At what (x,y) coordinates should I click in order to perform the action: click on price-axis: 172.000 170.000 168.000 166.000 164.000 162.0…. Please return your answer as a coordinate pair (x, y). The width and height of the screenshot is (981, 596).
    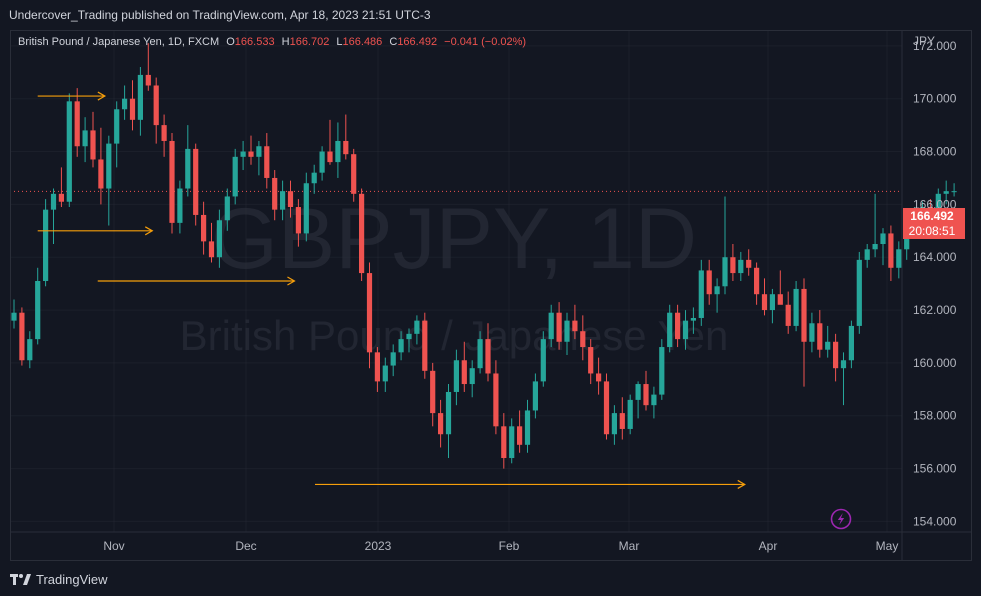
    Looking at the image, I should click on (935, 284).